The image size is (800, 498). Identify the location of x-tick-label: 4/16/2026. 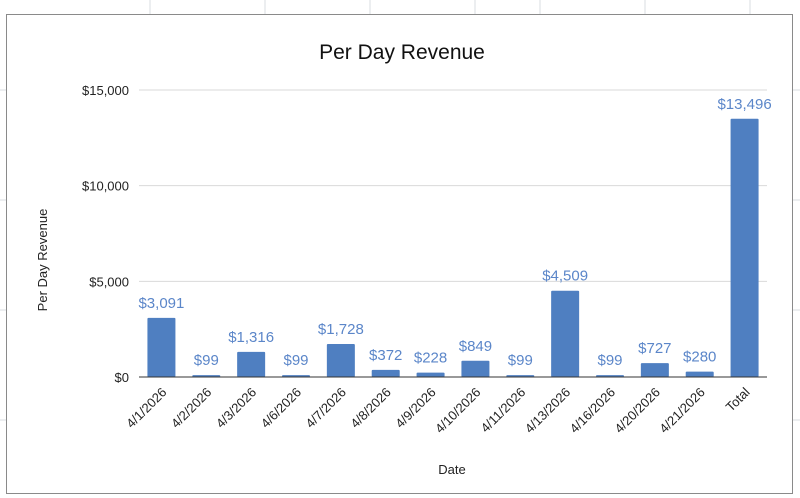
(593, 411).